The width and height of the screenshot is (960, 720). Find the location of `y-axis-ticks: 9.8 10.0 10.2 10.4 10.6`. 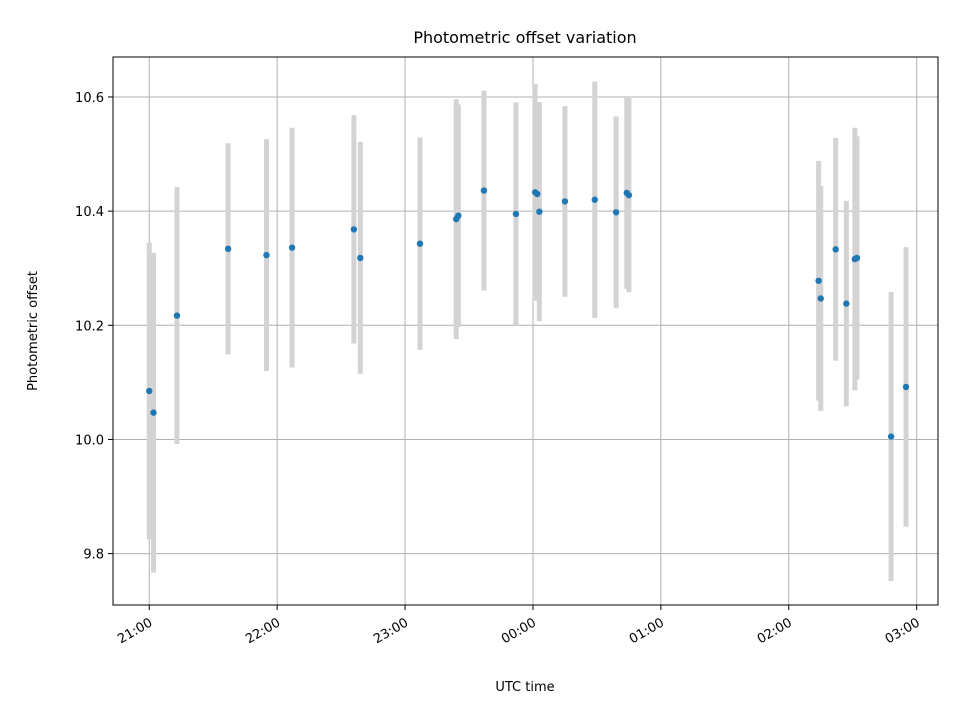

y-axis-ticks: 9.8 10.0 10.2 10.4 10.6 is located at coordinates (94, 327).